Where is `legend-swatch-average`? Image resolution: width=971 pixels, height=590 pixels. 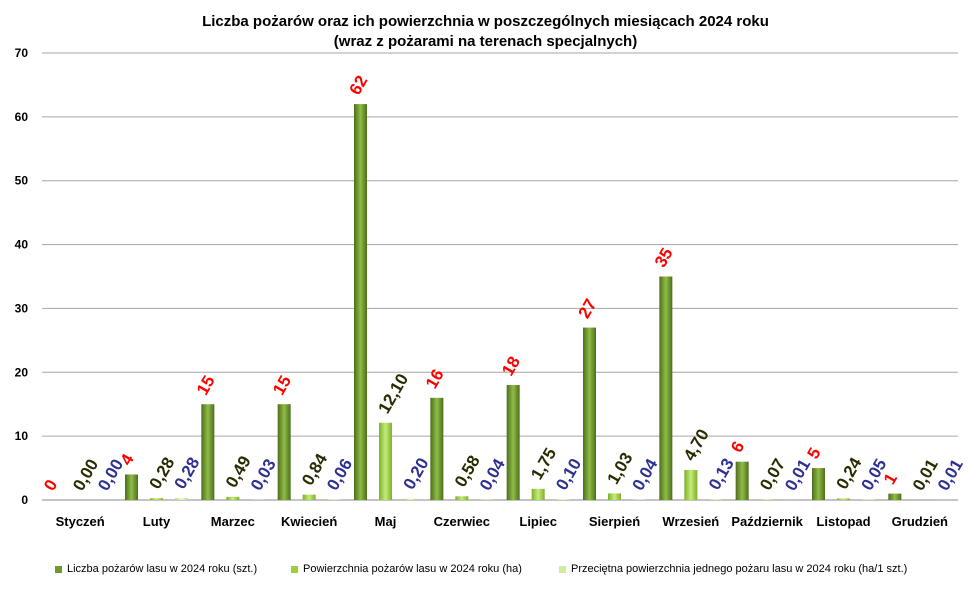 legend-swatch-average is located at coordinates (562, 569).